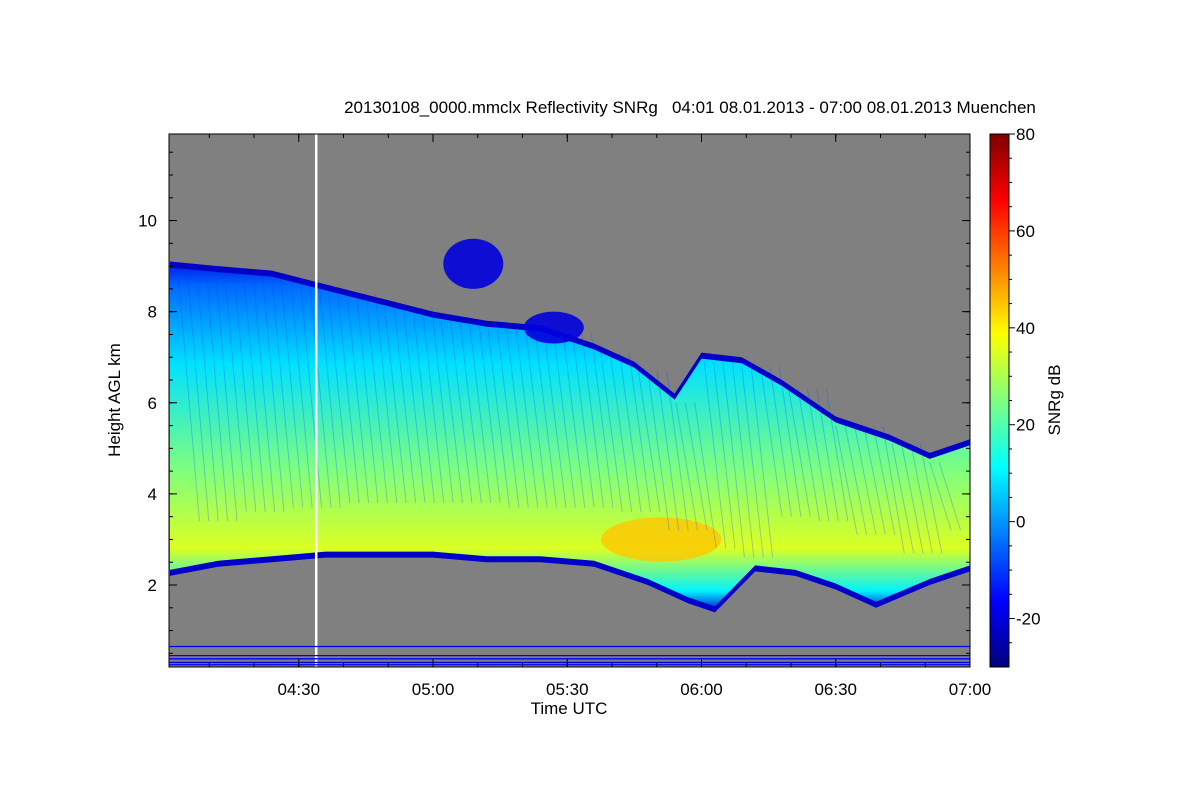  I want to click on y-tick-label: 8, so click(152, 312).